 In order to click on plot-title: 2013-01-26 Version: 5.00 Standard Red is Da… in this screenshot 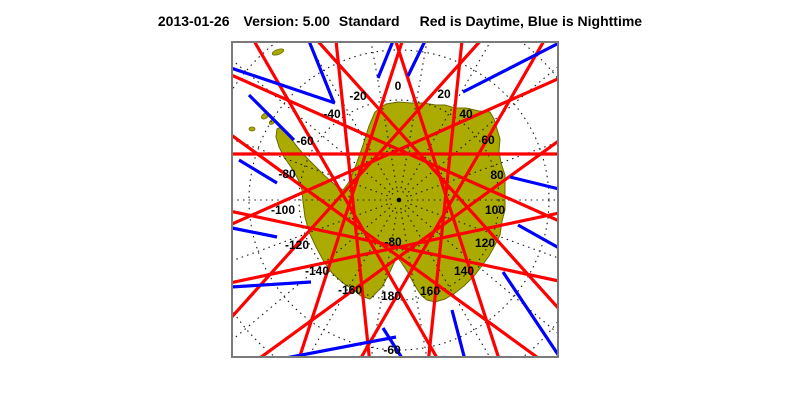, I will do `click(400, 21)`.